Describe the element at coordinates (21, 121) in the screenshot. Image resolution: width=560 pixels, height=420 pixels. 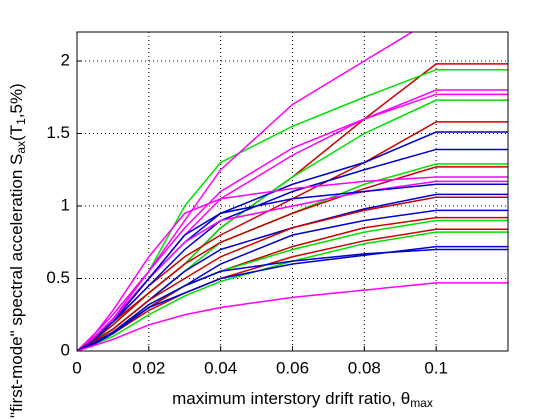
I see `subscript: 1` at that location.